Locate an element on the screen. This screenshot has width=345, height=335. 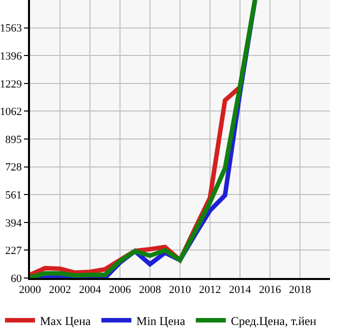
y-tick-label: 1229 is located at coordinates (11, 84).